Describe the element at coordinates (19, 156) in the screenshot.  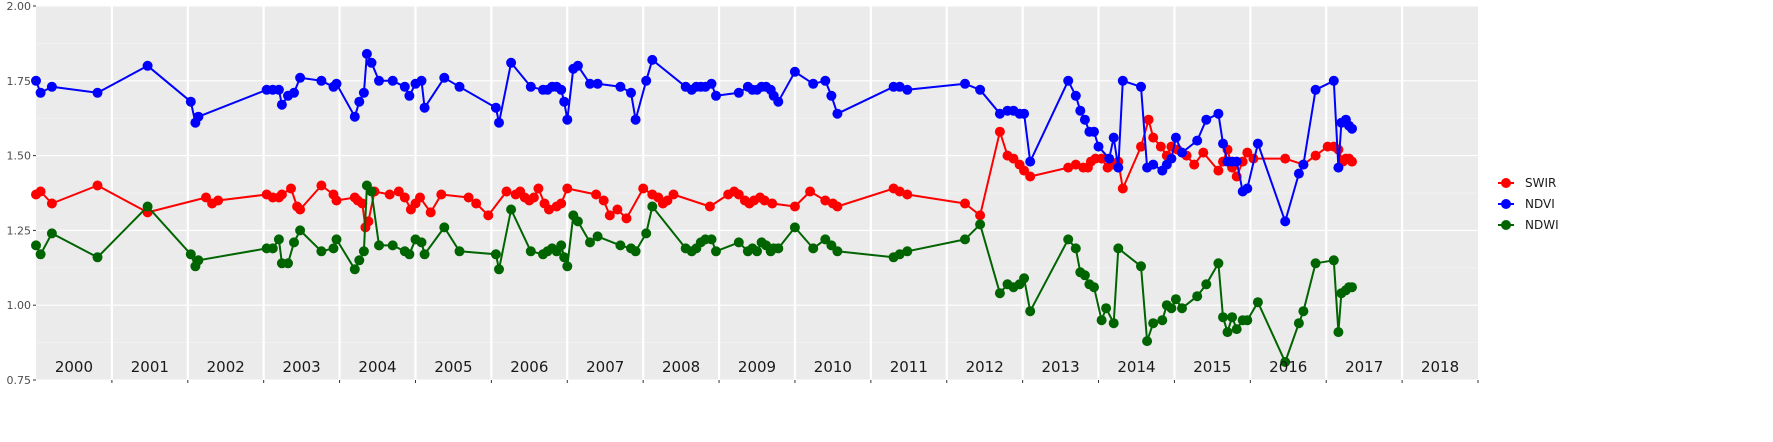
I see `y-tick-label: 1.50` at that location.